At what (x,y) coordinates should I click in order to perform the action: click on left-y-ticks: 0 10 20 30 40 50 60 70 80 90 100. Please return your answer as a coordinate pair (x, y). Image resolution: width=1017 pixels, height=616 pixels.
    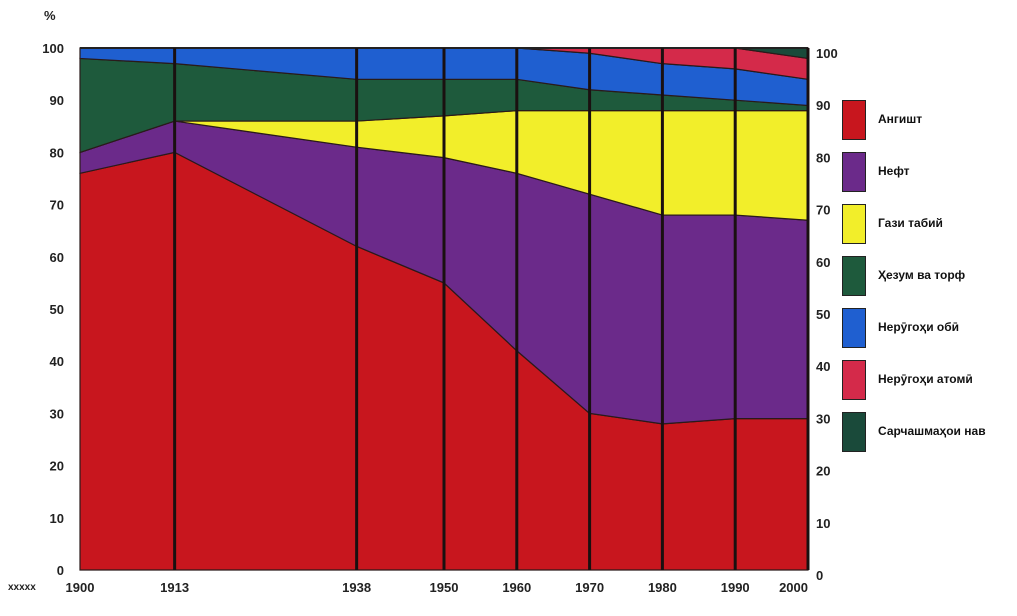
    Looking at the image, I should click on (53, 309).